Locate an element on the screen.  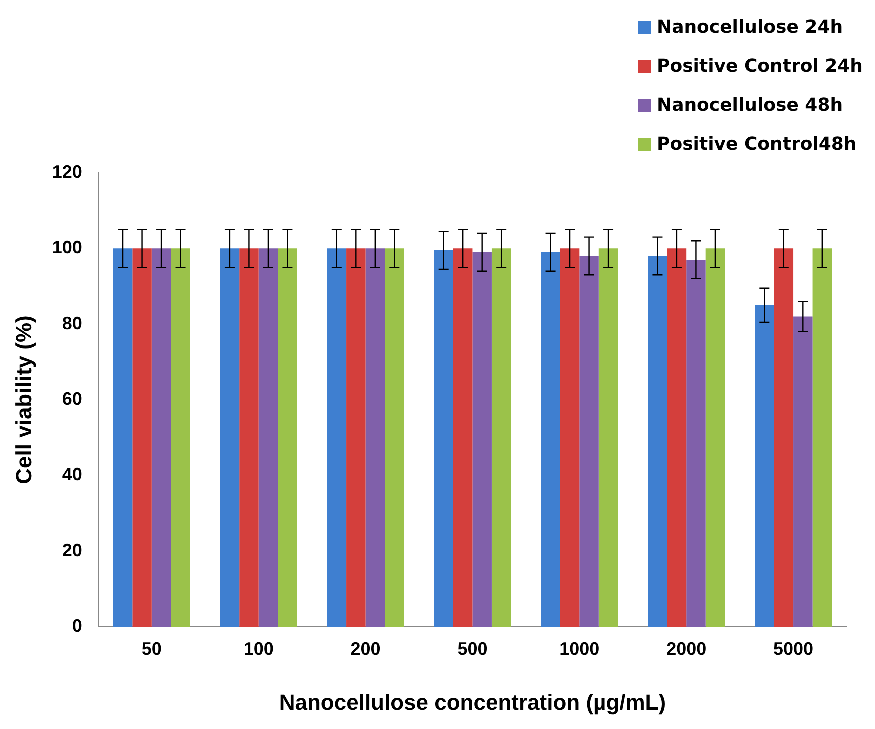
legend-label: Nanocellulose 24h is located at coordinates (750, 27).